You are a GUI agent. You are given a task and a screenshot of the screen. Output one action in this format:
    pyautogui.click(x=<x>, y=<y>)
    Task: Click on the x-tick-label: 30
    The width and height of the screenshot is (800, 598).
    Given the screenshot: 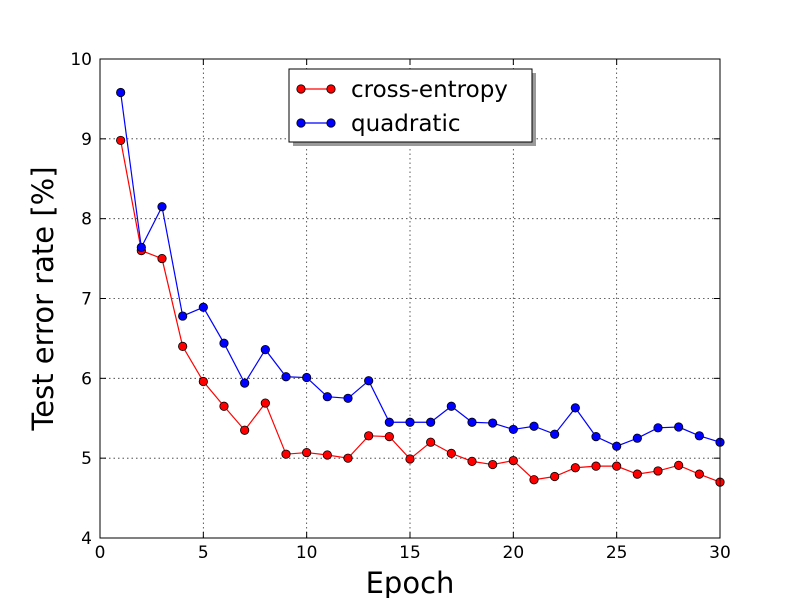 What is the action you would take?
    pyautogui.click(x=720, y=553)
    